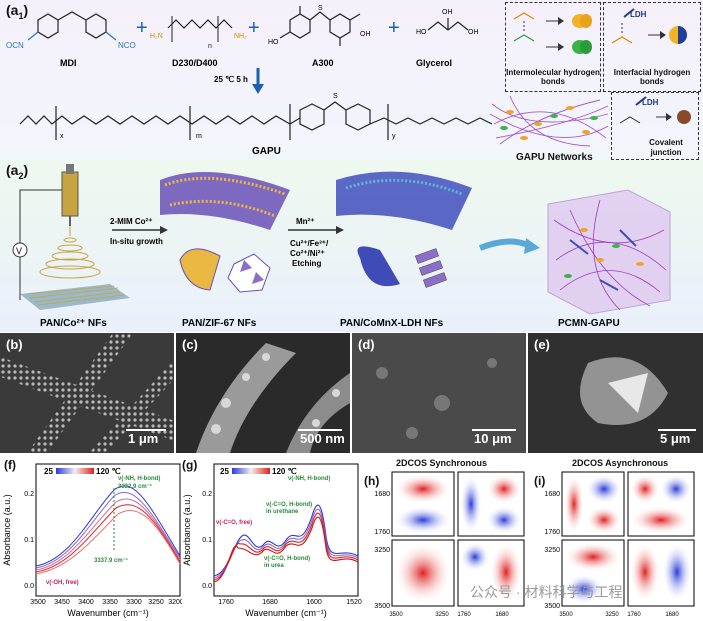 Image resolution: width=703 pixels, height=621 pixels. I want to click on plot-h-label: (h), so click(372, 481).